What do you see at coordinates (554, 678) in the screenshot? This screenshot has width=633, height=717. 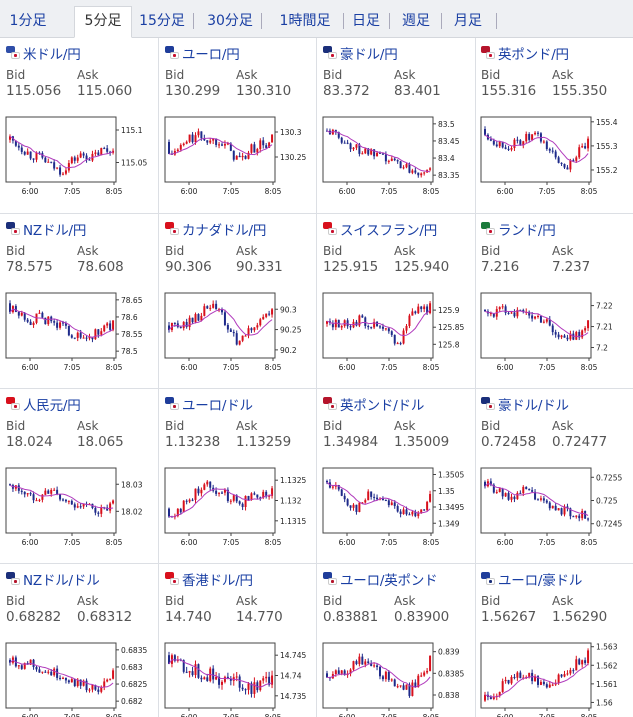 I see `price-chart: 1.563 1.562 1.561 1.56 6:00 7:05 8:05` at bounding box center [554, 678].